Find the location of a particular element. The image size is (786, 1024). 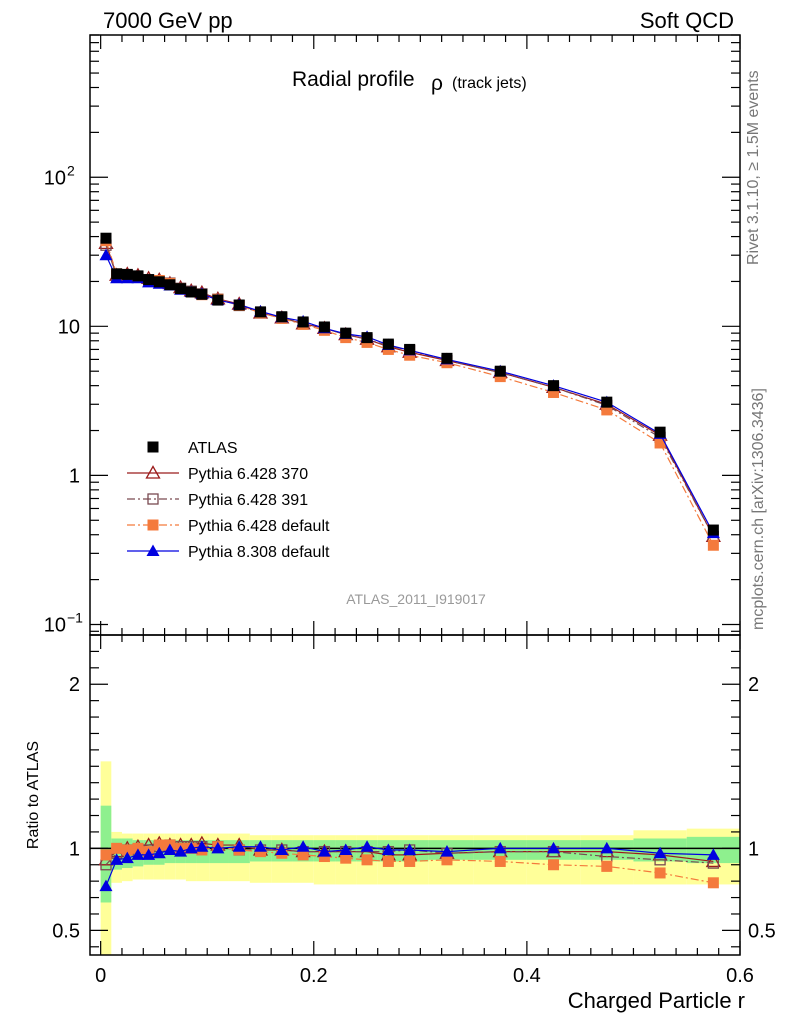

legend-label-atlas: ATLAS is located at coordinates (213, 448).